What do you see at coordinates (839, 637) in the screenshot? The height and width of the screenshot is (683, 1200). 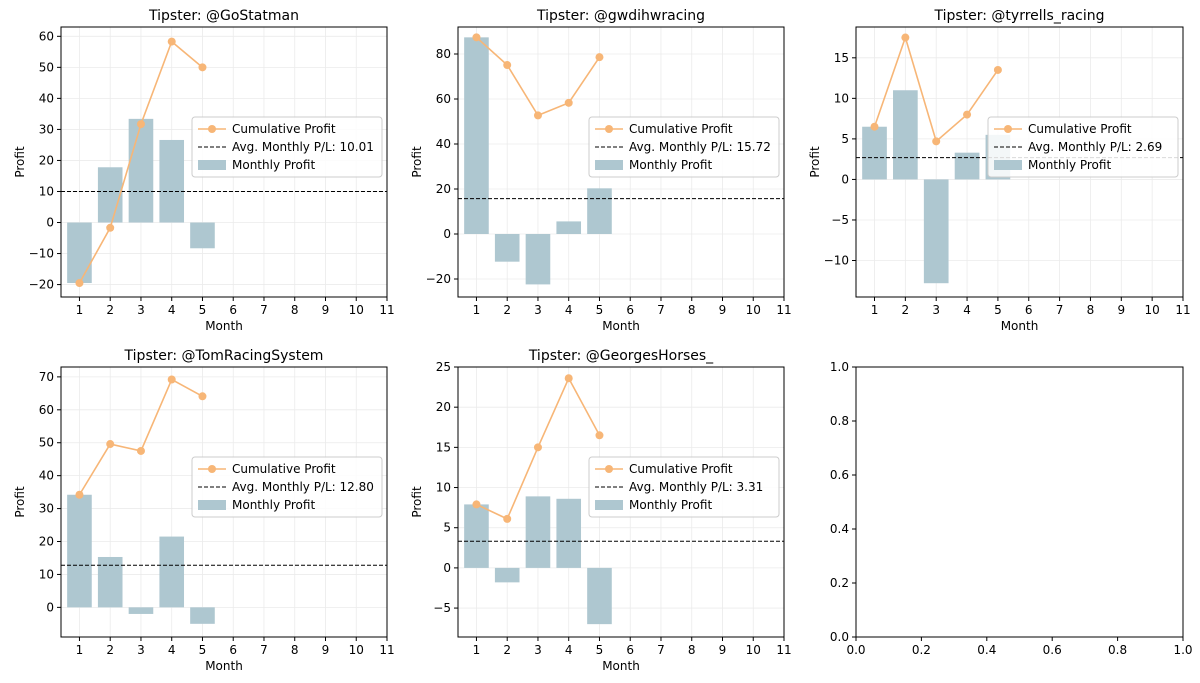 I see `y-tick-label: 0.0` at bounding box center [839, 637].